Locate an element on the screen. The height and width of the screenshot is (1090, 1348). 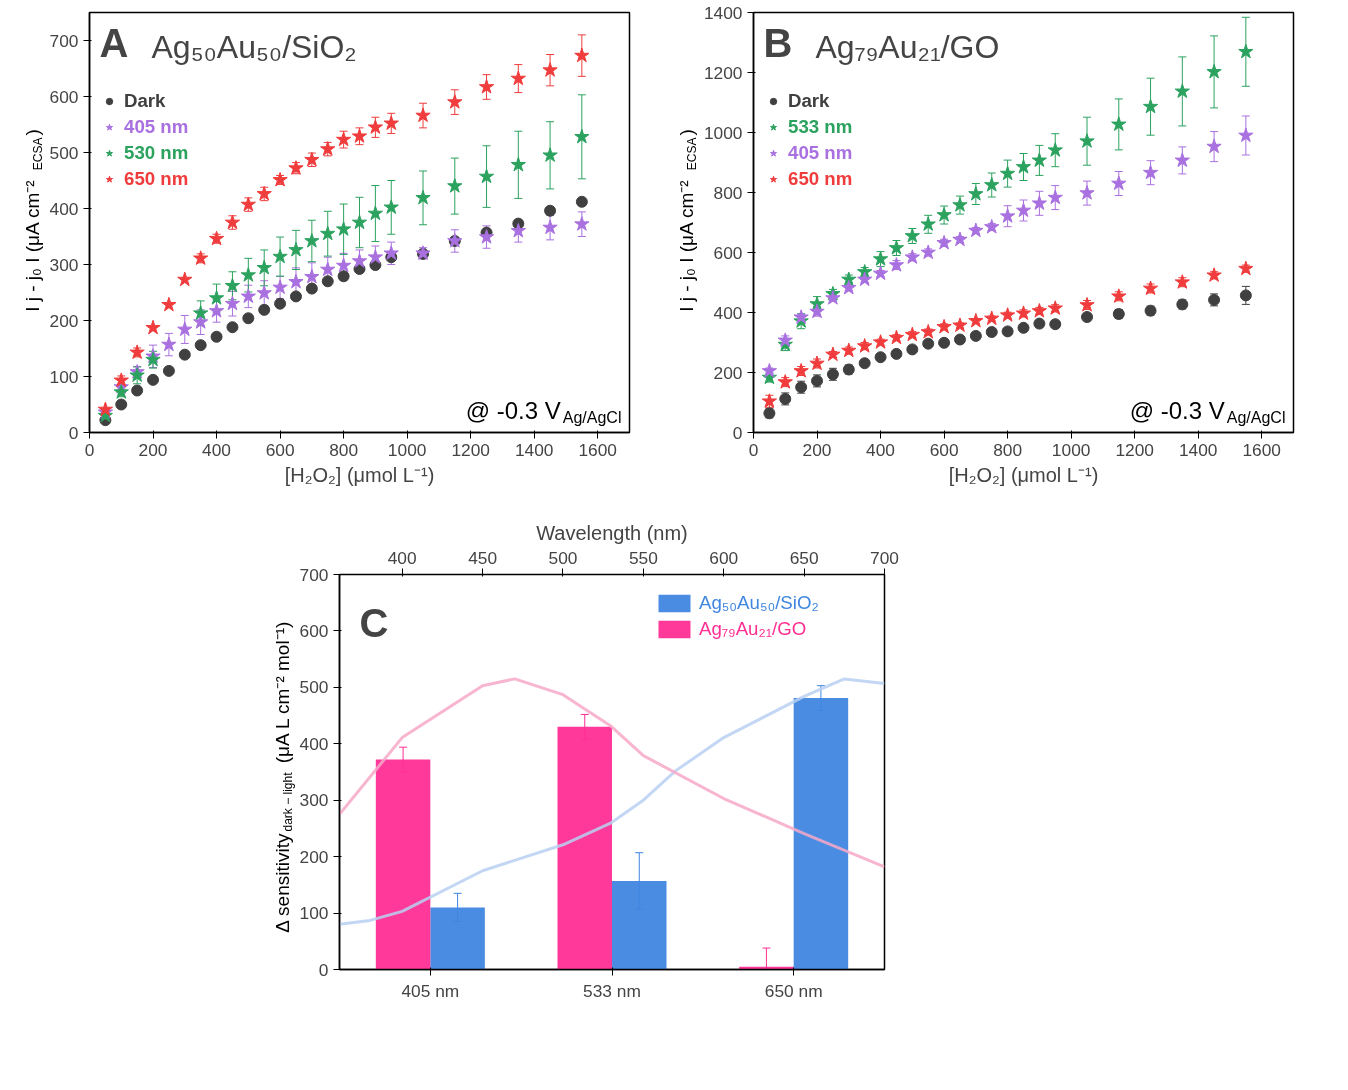
legend-label: 533 nm is located at coordinates (820, 127).